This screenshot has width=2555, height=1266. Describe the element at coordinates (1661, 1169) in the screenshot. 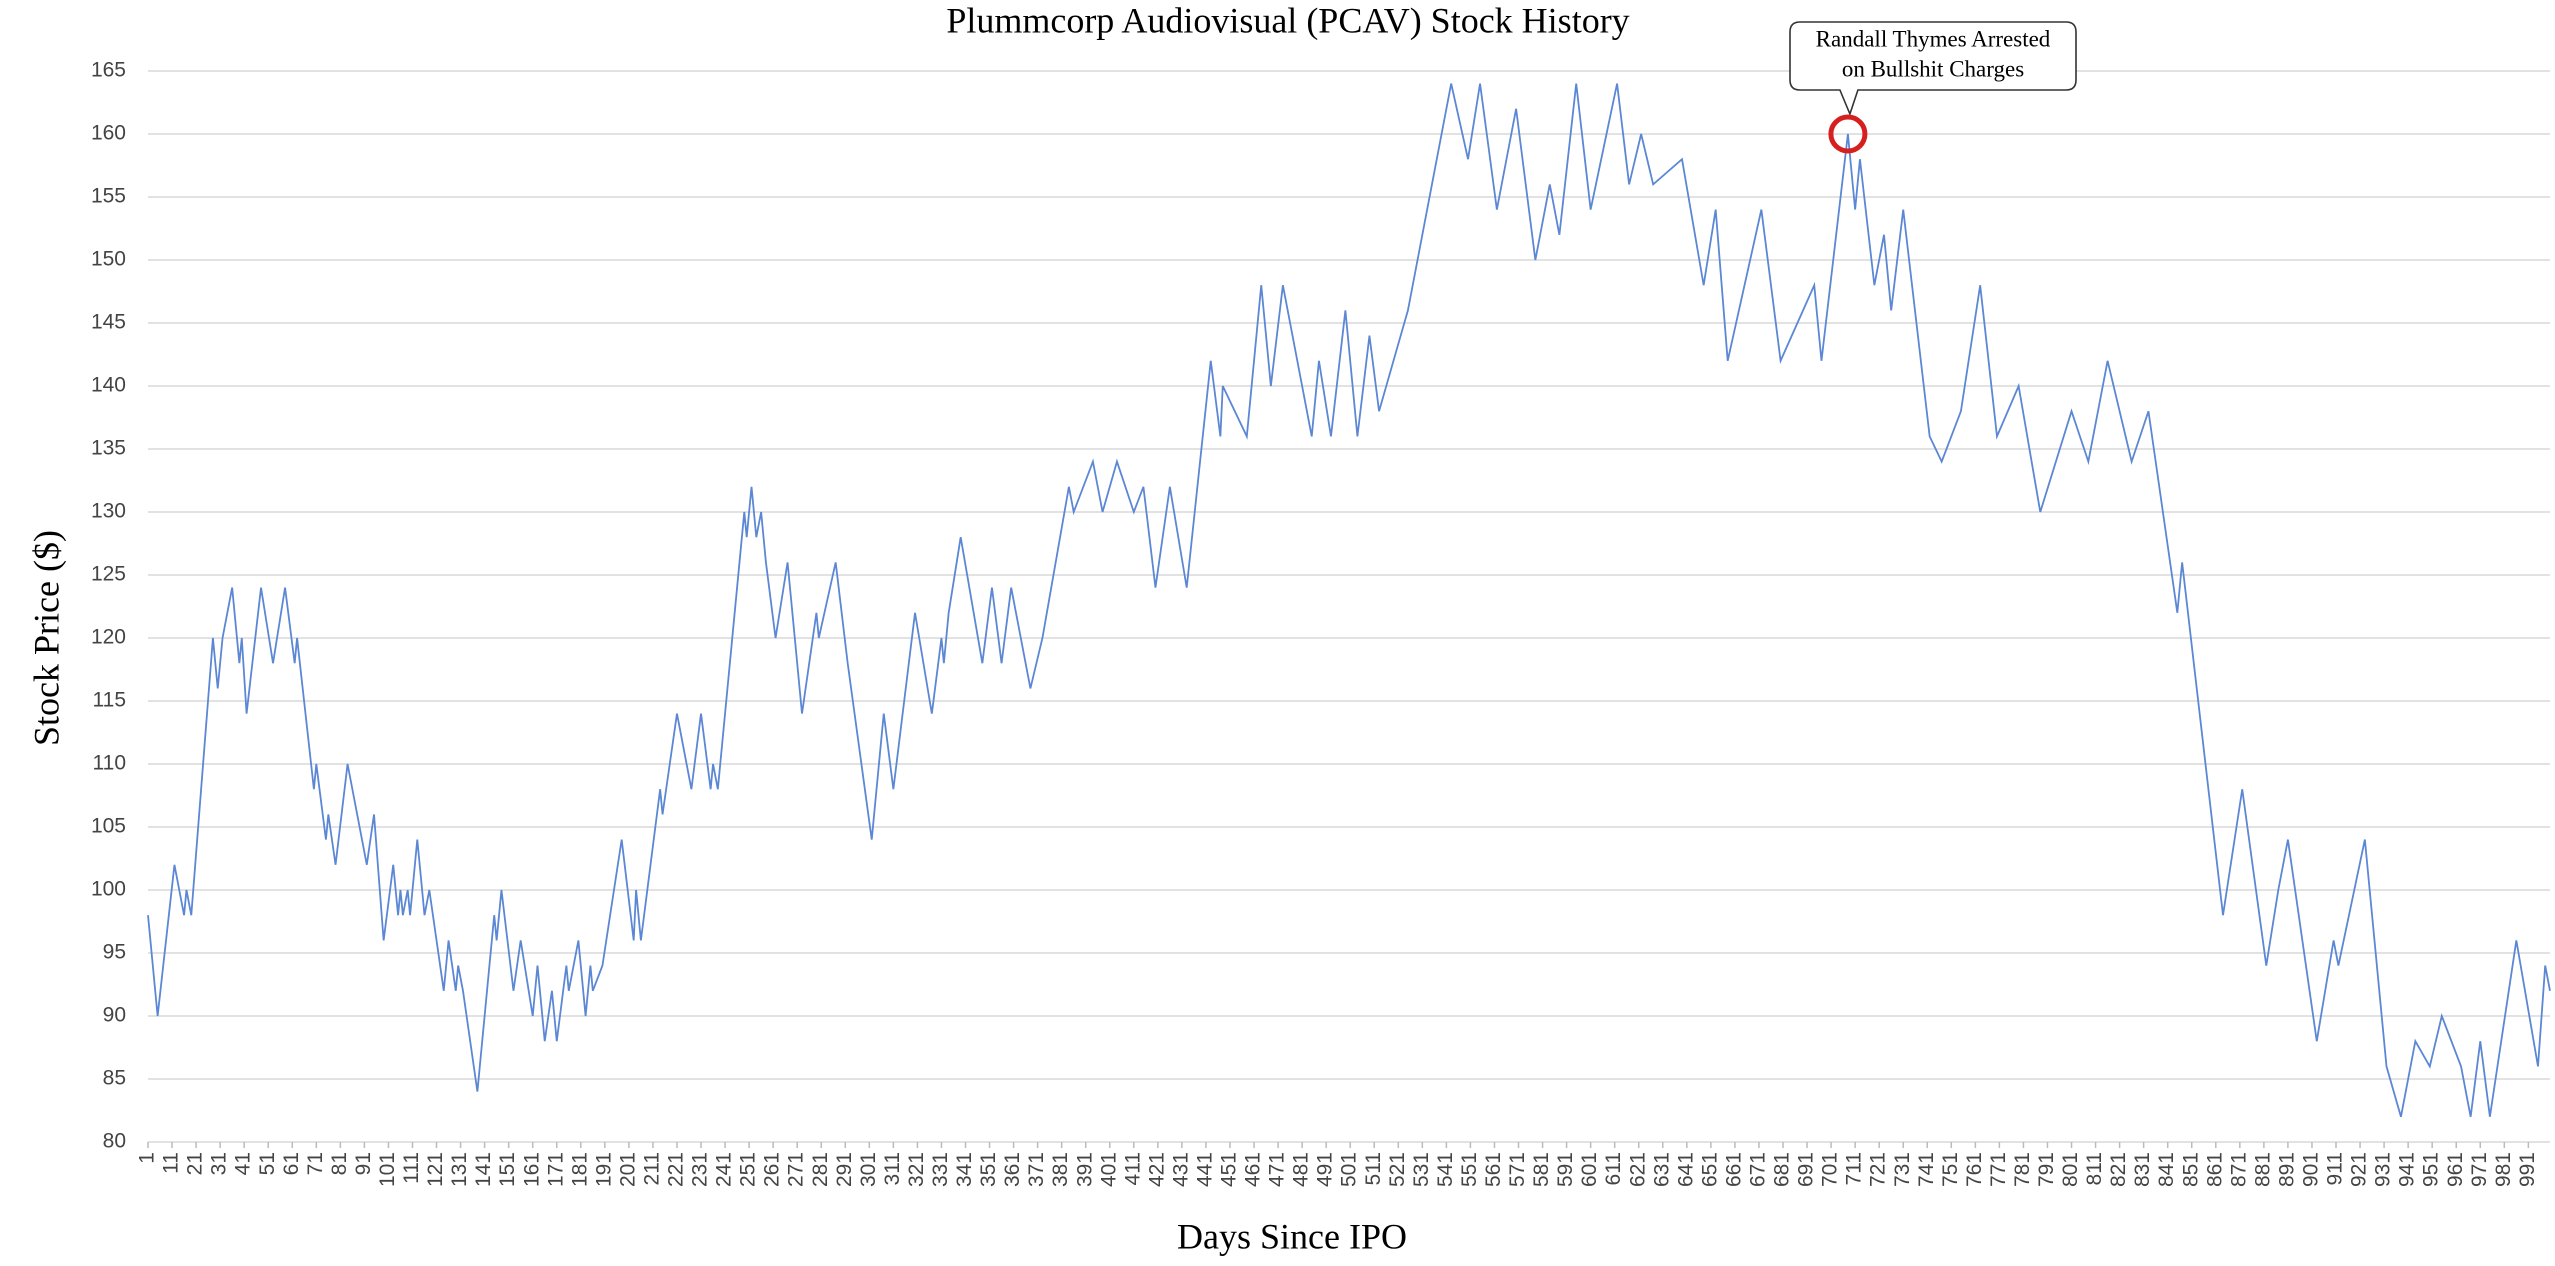

I see `x-tick-label: 631` at that location.